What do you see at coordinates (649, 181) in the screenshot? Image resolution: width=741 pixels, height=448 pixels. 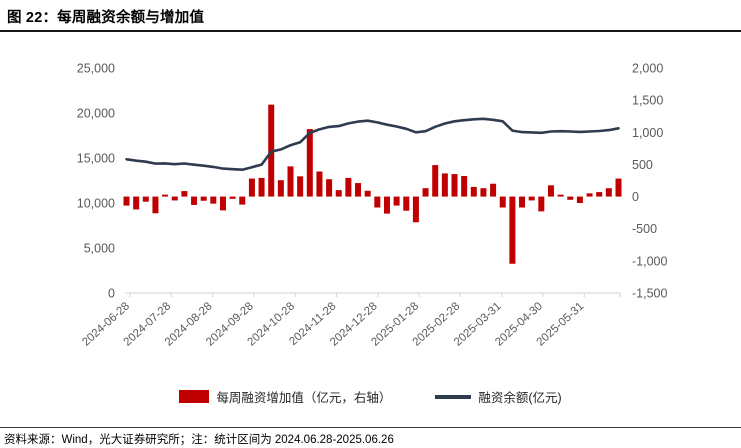 I see `right-axis-labels: -1,500 -1,000 -500 0 500 1,000 1,500 2,000` at bounding box center [649, 181].